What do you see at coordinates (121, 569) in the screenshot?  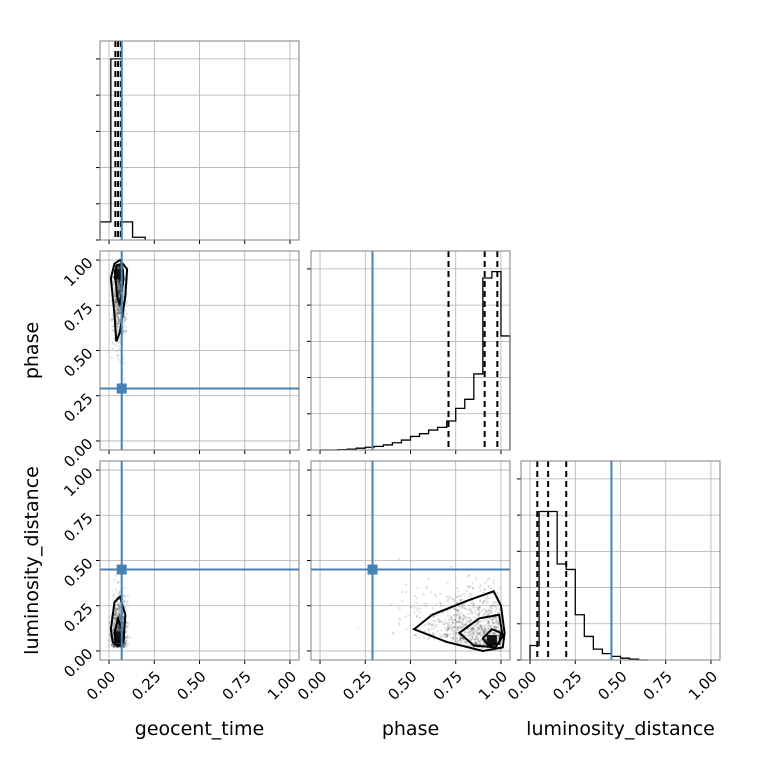 I see `truth-marker` at bounding box center [121, 569].